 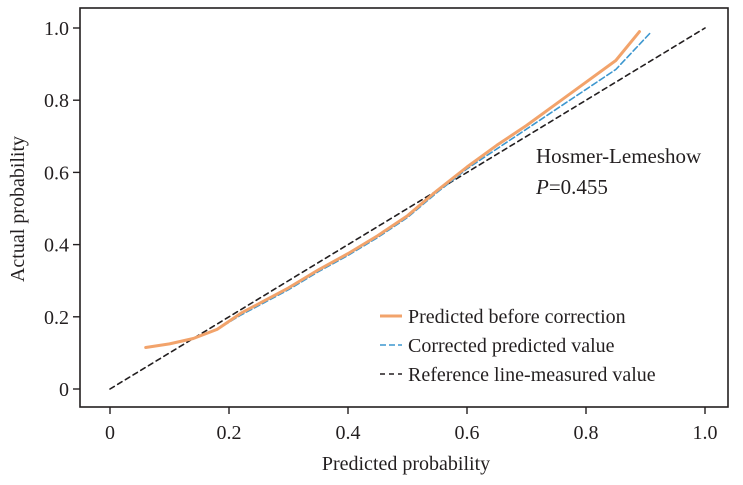 What do you see at coordinates (578, 187) in the screenshot?
I see `annotation-p-rest: =0.455` at bounding box center [578, 187].